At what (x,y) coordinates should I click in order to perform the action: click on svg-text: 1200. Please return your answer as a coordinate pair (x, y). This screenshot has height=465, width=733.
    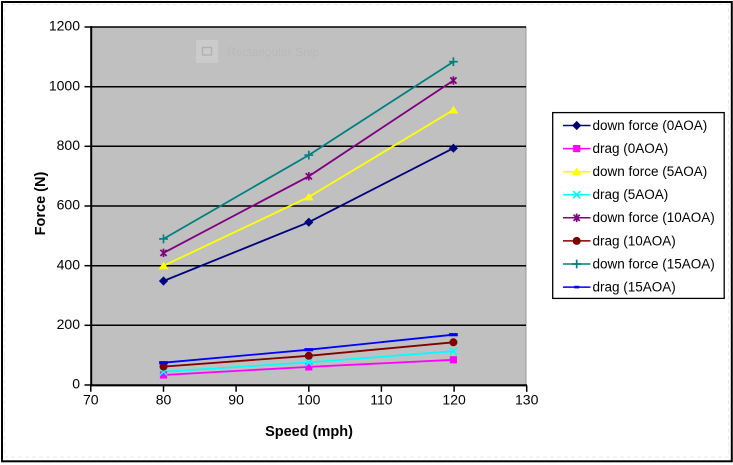
    Looking at the image, I should click on (64, 26).